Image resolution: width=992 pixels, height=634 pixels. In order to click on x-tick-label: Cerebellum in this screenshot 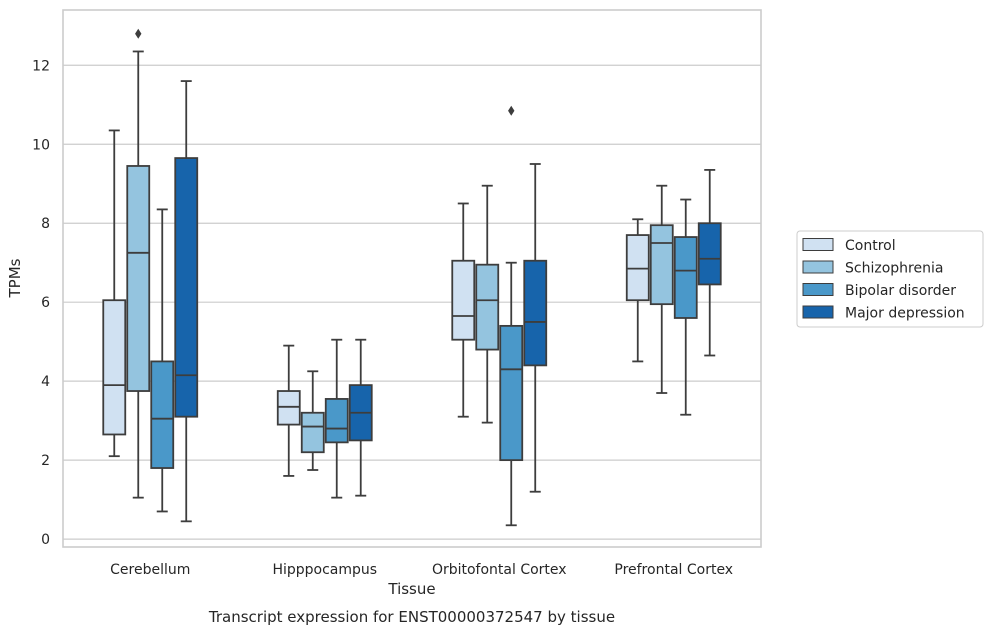, I will do `click(150, 570)`.